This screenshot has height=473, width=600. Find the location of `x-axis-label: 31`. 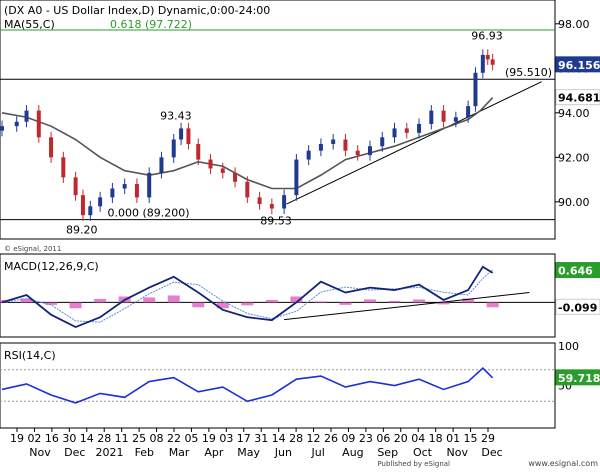

x-axis-label: 31 is located at coordinates (261, 438).